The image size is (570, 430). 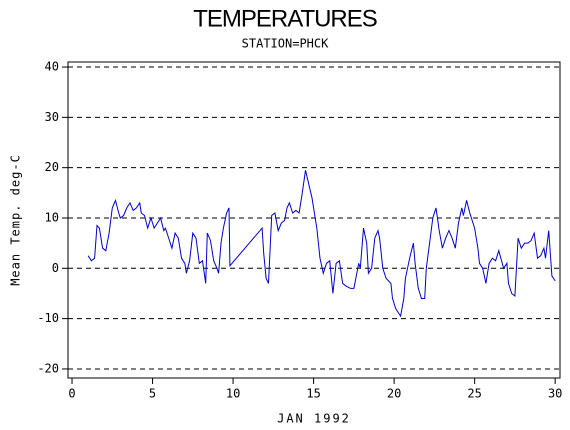 What do you see at coordinates (55, 268) in the screenshot?
I see `y-tick-label: 0` at bounding box center [55, 268].